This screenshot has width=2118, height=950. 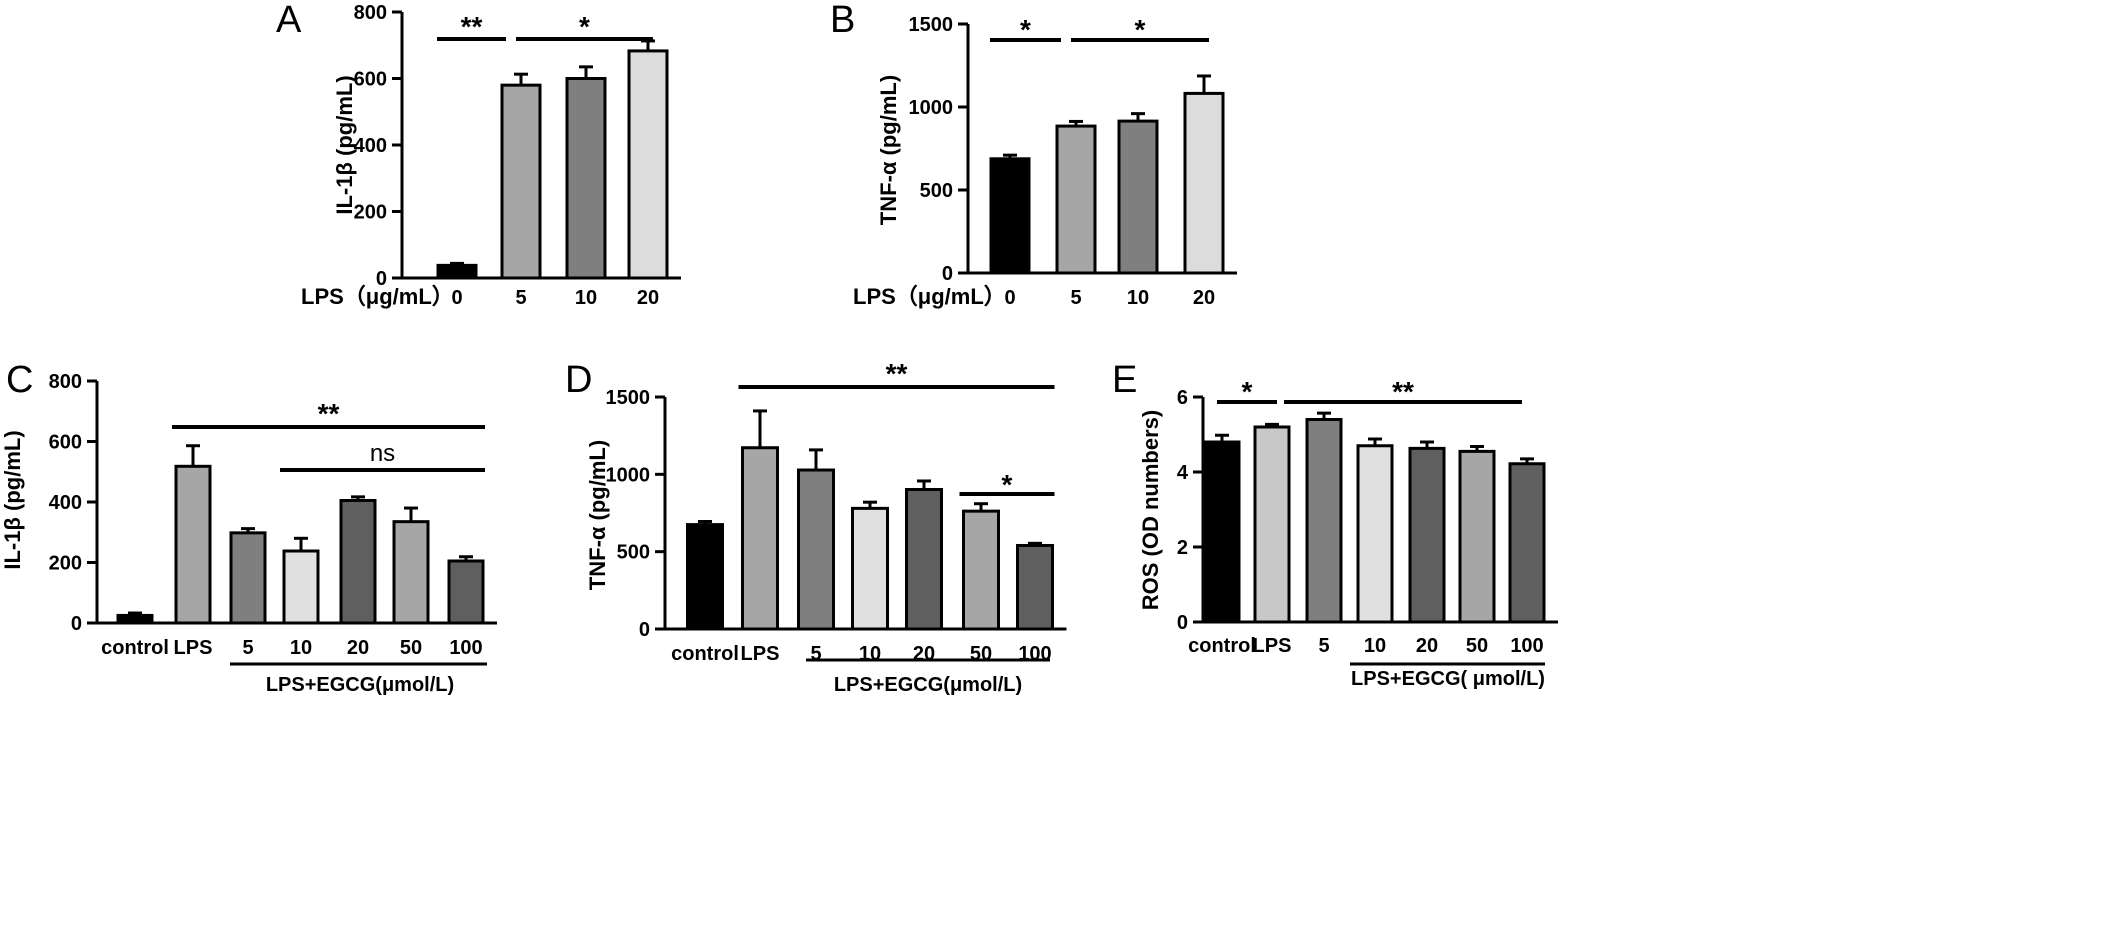 I want to click on y-tick-label: 600, so click(x=370, y=80).